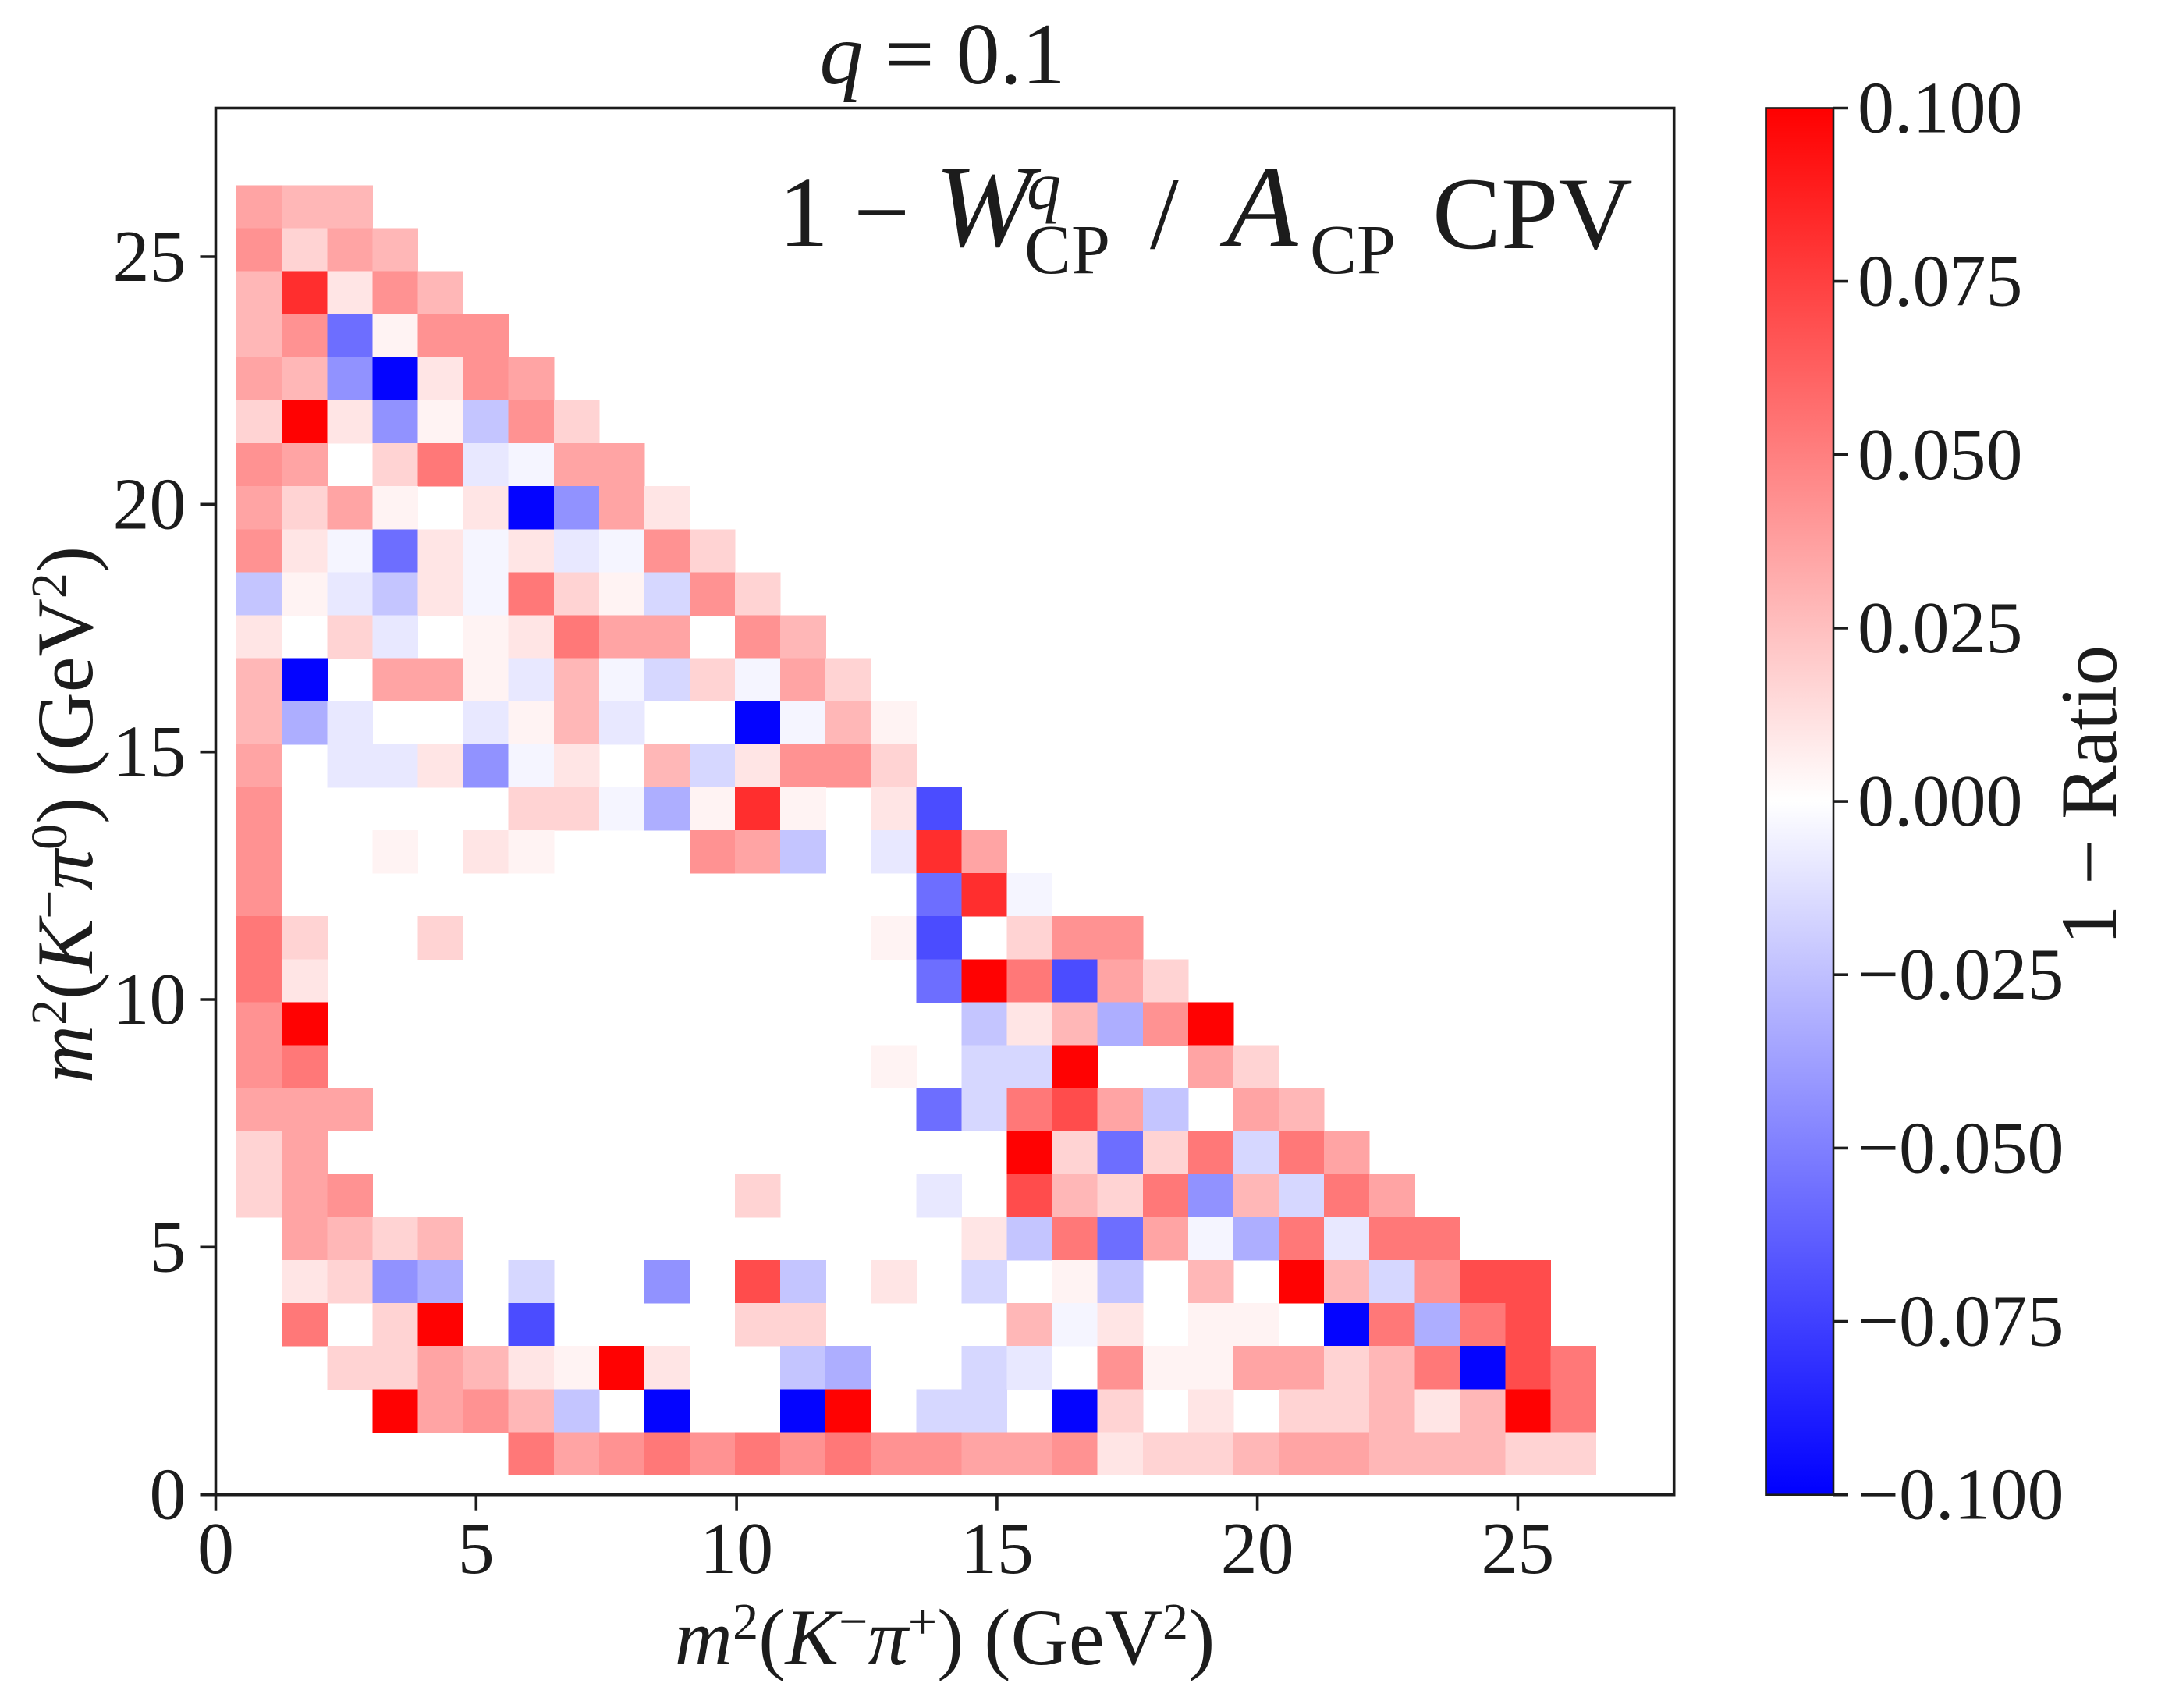 The width and height of the screenshot is (2172, 1708). What do you see at coordinates (1961, 1321) in the screenshot?
I see `svg-text: −0.075` at bounding box center [1961, 1321].